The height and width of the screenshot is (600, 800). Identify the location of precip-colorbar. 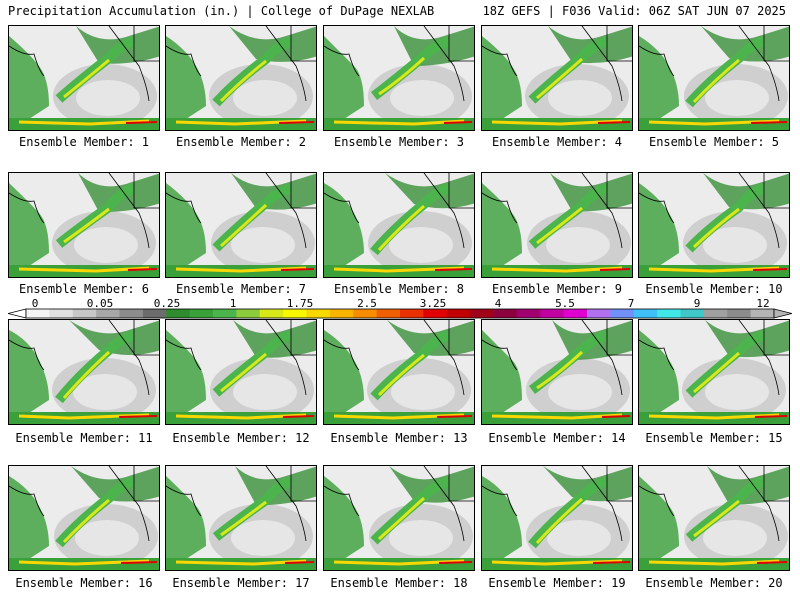
(400, 313).